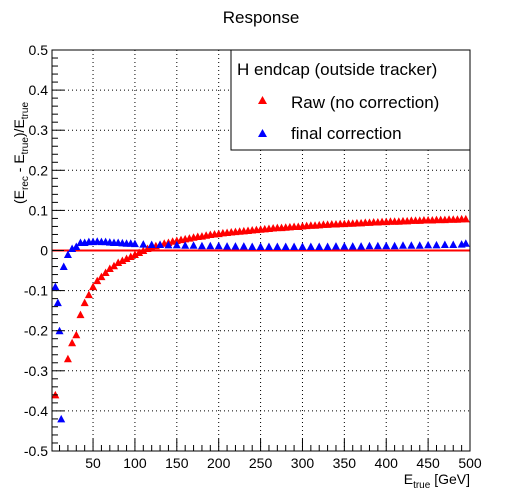 This screenshot has width=523, height=500. What do you see at coordinates (39, 90) in the screenshot?
I see `y-tick-label: 0.4` at bounding box center [39, 90].